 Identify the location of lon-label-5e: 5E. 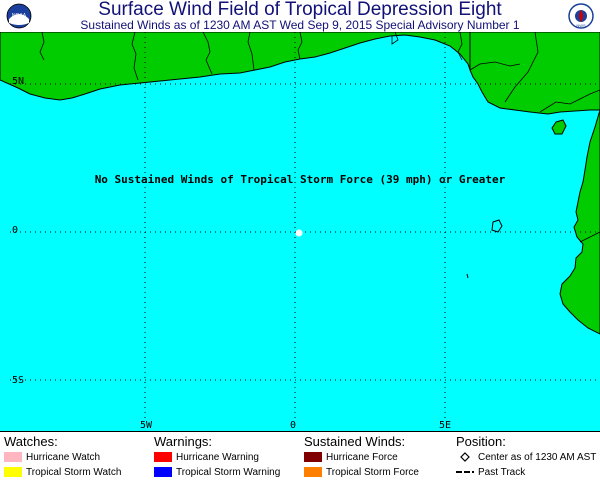
(445, 425).